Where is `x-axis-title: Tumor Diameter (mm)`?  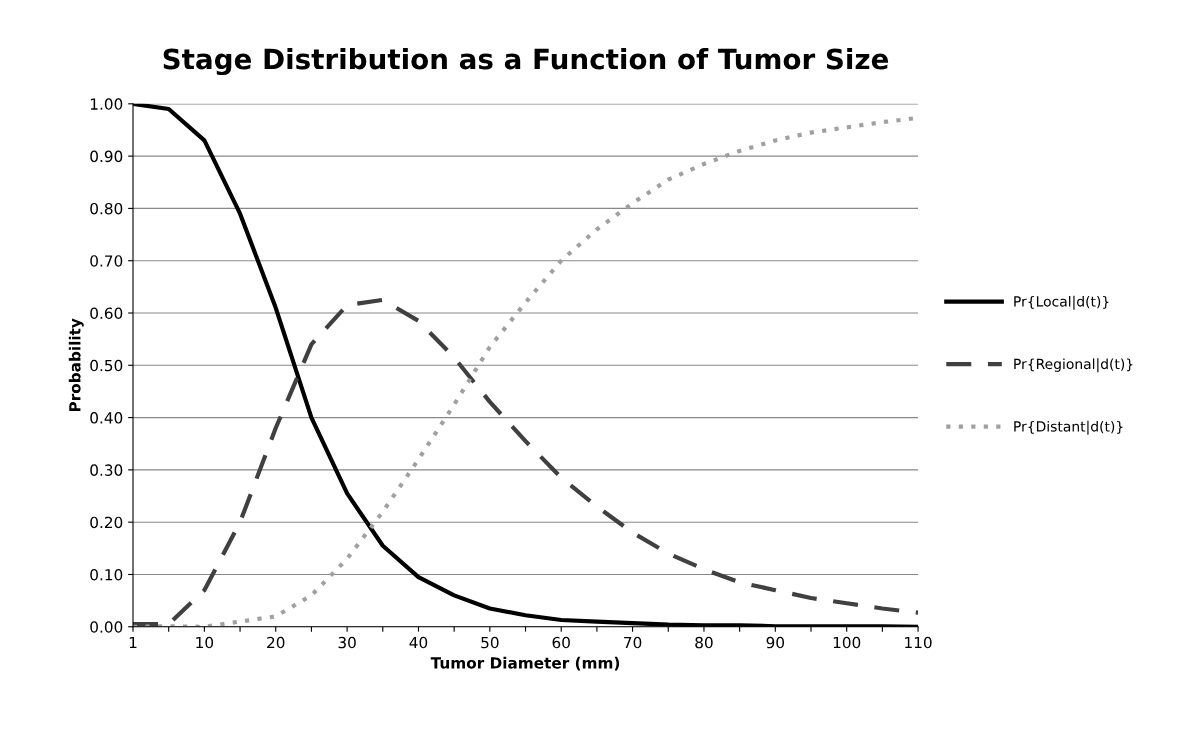 x-axis-title: Tumor Diameter (mm) is located at coordinates (525, 663).